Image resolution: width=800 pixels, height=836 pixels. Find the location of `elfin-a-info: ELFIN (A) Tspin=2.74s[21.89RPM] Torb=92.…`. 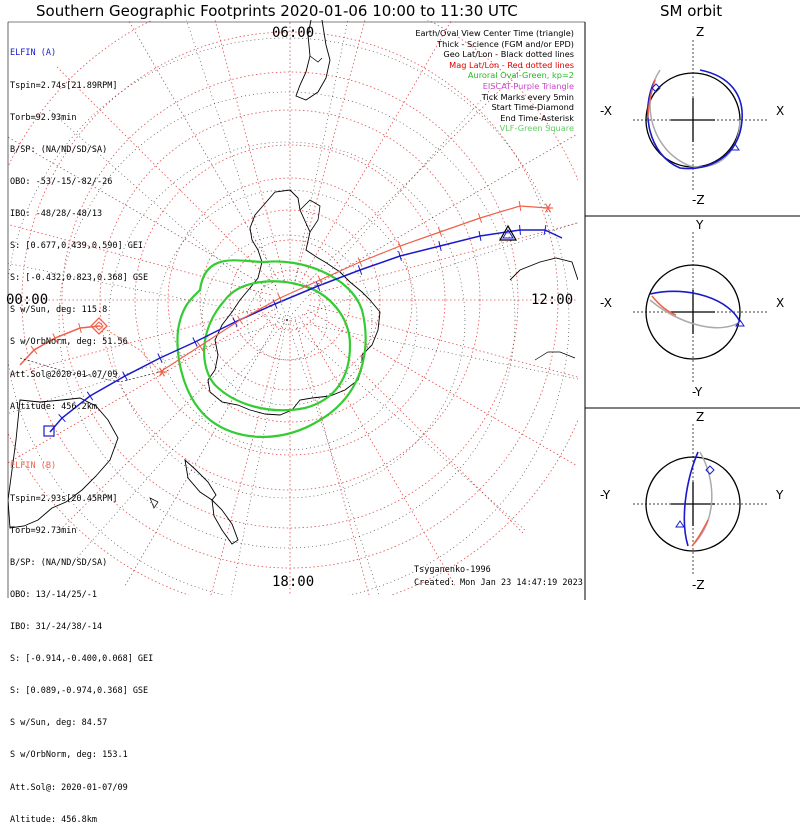

elfin-a-info: ELFIN (A) Tspin=2.74s[21.89RPM] Torb=92.… is located at coordinates (79, 225).